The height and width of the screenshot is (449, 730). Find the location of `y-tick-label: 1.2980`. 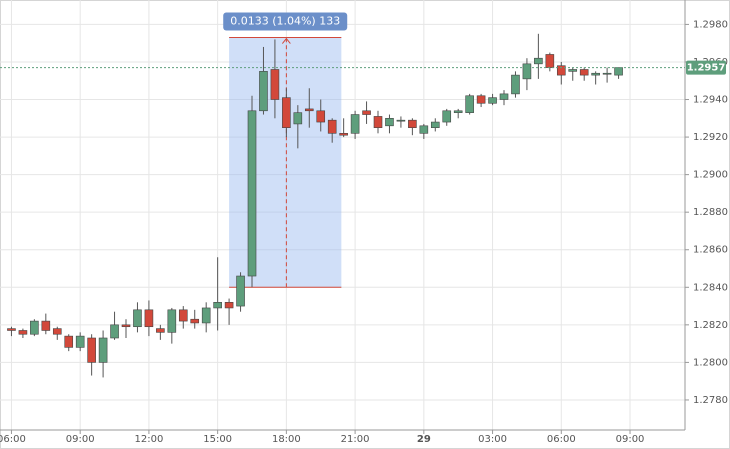

y-tick-label: 1.2980 is located at coordinates (710, 24).